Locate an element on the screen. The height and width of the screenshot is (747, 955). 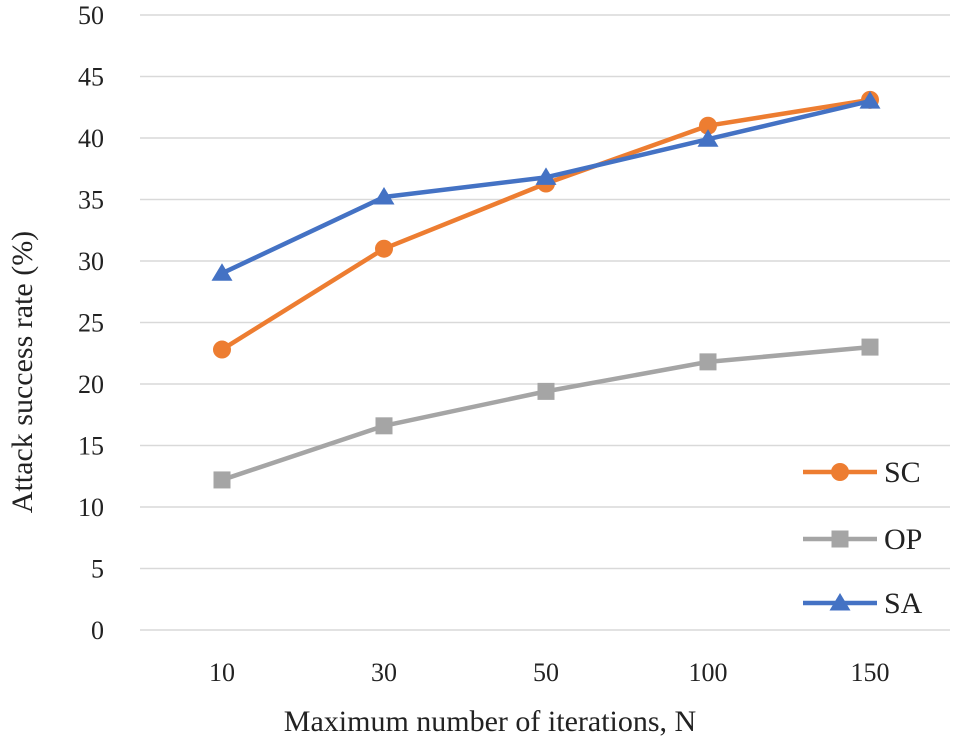
y-tick-label-15: 15 is located at coordinates (91, 446).